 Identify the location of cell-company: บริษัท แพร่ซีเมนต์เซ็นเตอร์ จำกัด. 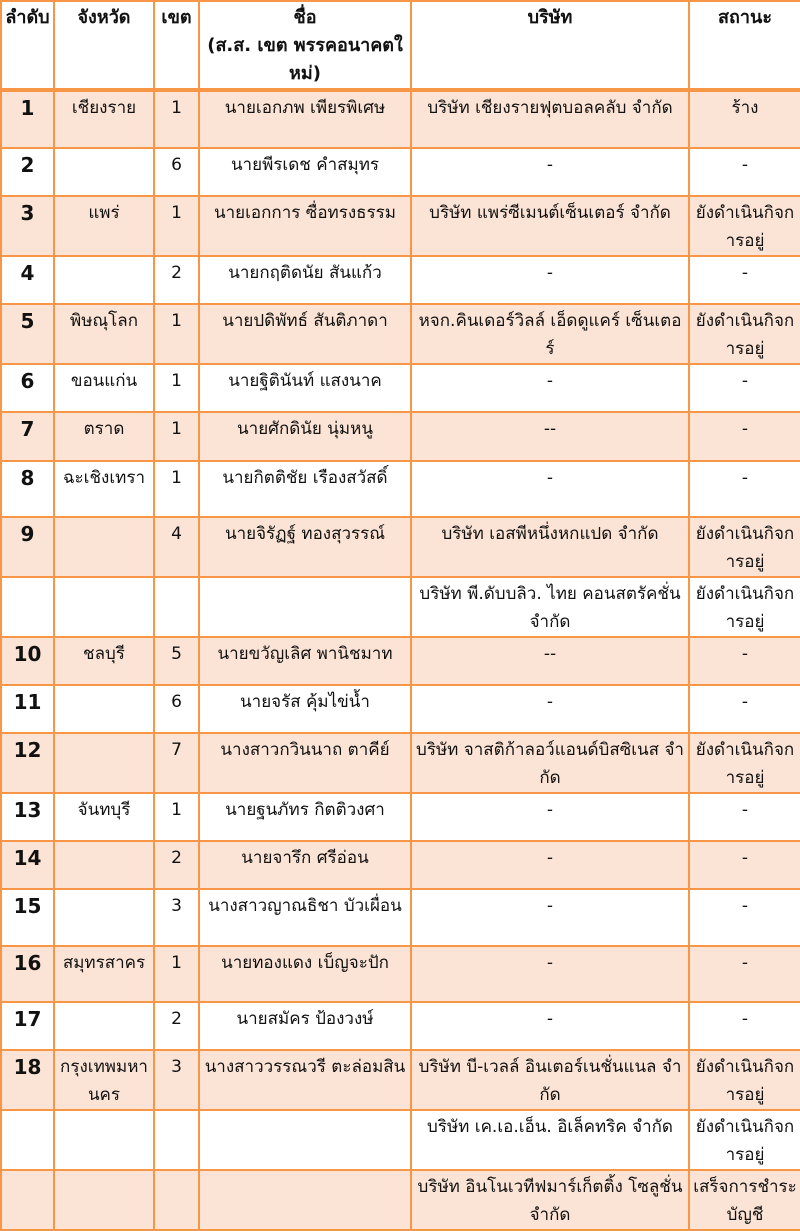
(550, 226).